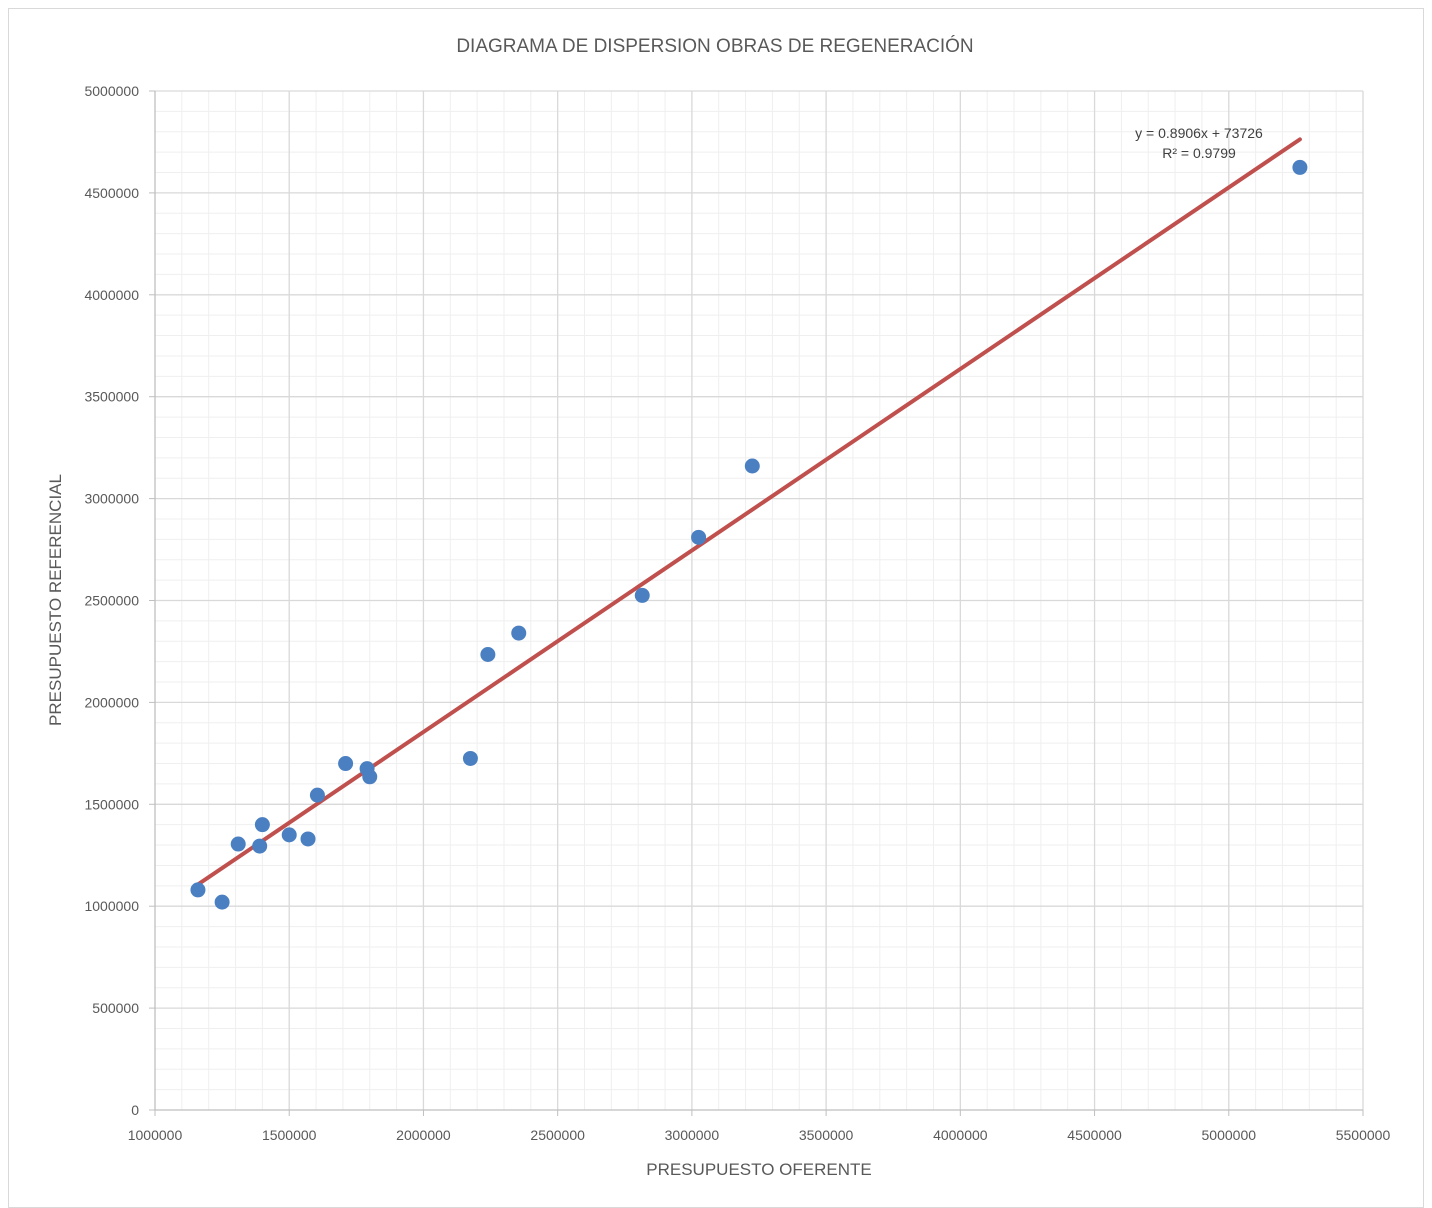 This screenshot has width=1432, height=1208. I want to click on x-axis-title: PRESUPUESTO OFERENTE, so click(758, 1169).